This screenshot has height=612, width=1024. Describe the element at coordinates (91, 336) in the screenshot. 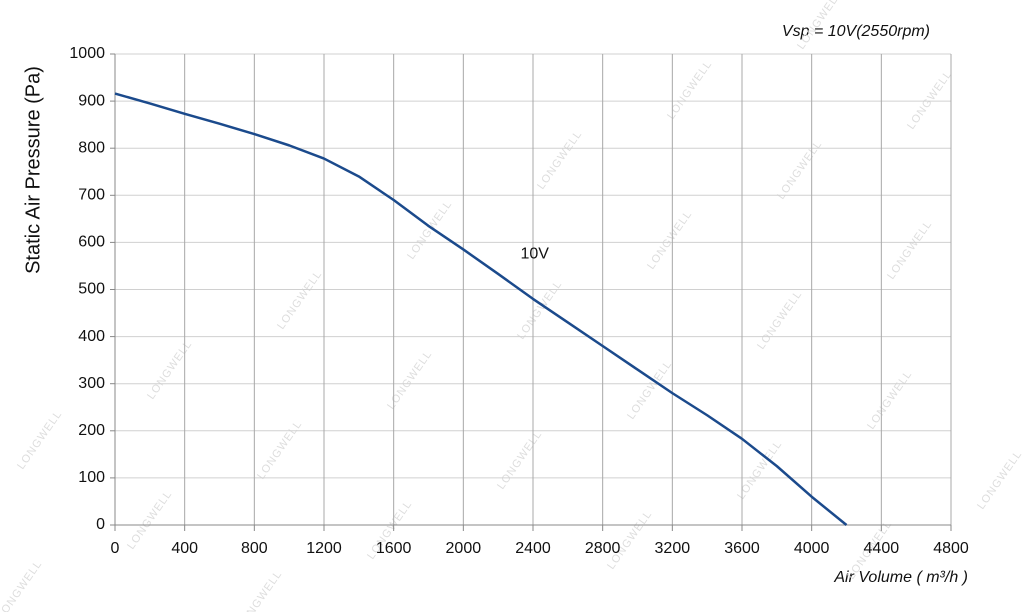

I see `y-tick-label: 400` at that location.